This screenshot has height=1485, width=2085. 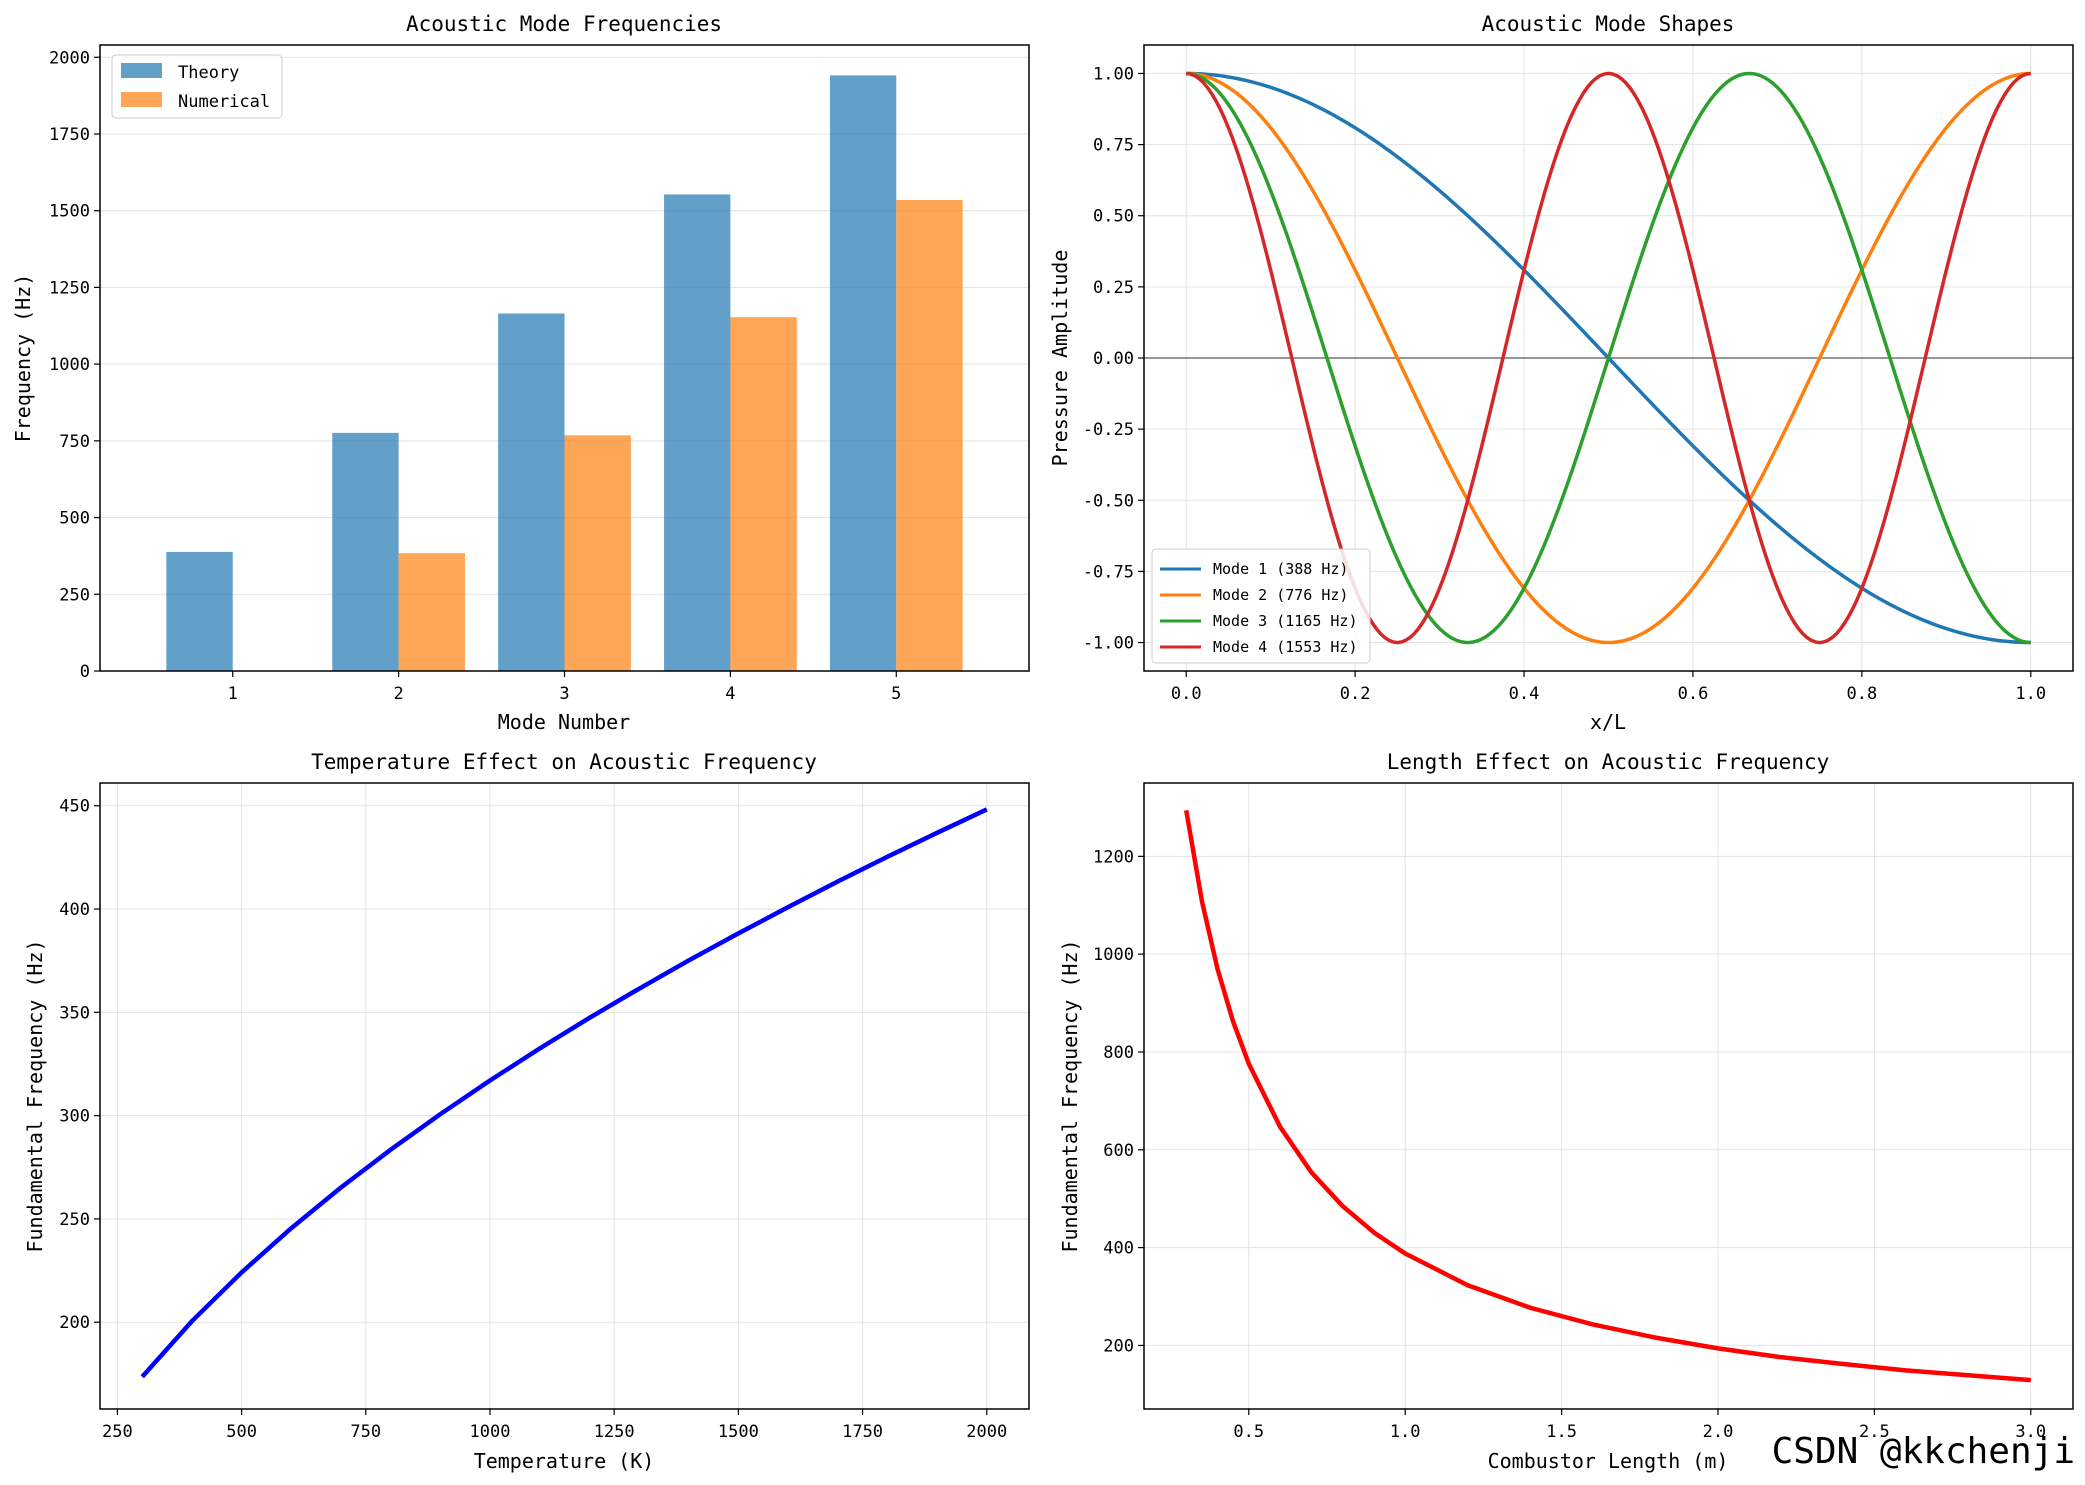 What do you see at coordinates (69, 288) in the screenshot?
I see `y-tick-label: 1250` at bounding box center [69, 288].